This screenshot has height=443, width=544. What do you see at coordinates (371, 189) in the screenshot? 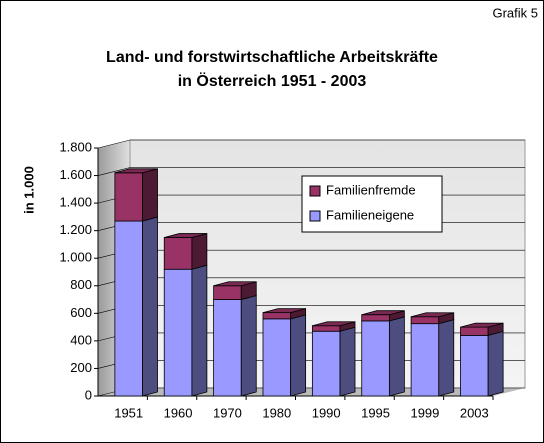
I see `legend-label: Familienfremde` at bounding box center [371, 189].